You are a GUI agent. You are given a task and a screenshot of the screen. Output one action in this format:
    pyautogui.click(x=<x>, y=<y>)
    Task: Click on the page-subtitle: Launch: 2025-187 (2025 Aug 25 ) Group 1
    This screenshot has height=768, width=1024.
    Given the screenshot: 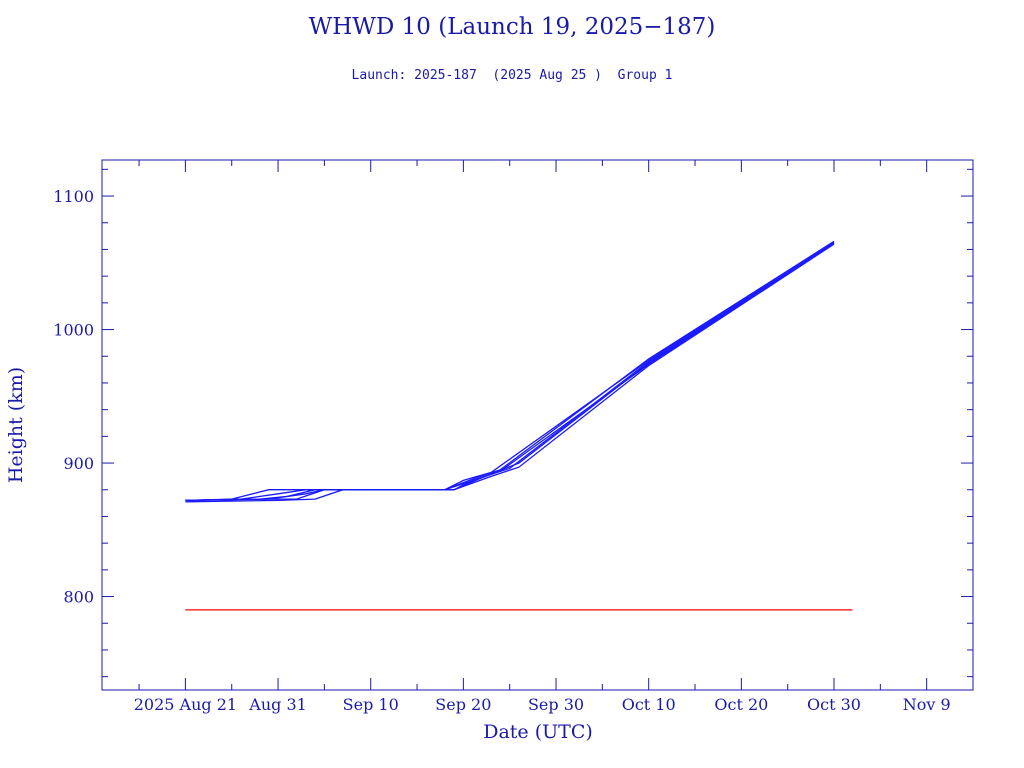 What is the action you would take?
    pyautogui.click(x=512, y=75)
    